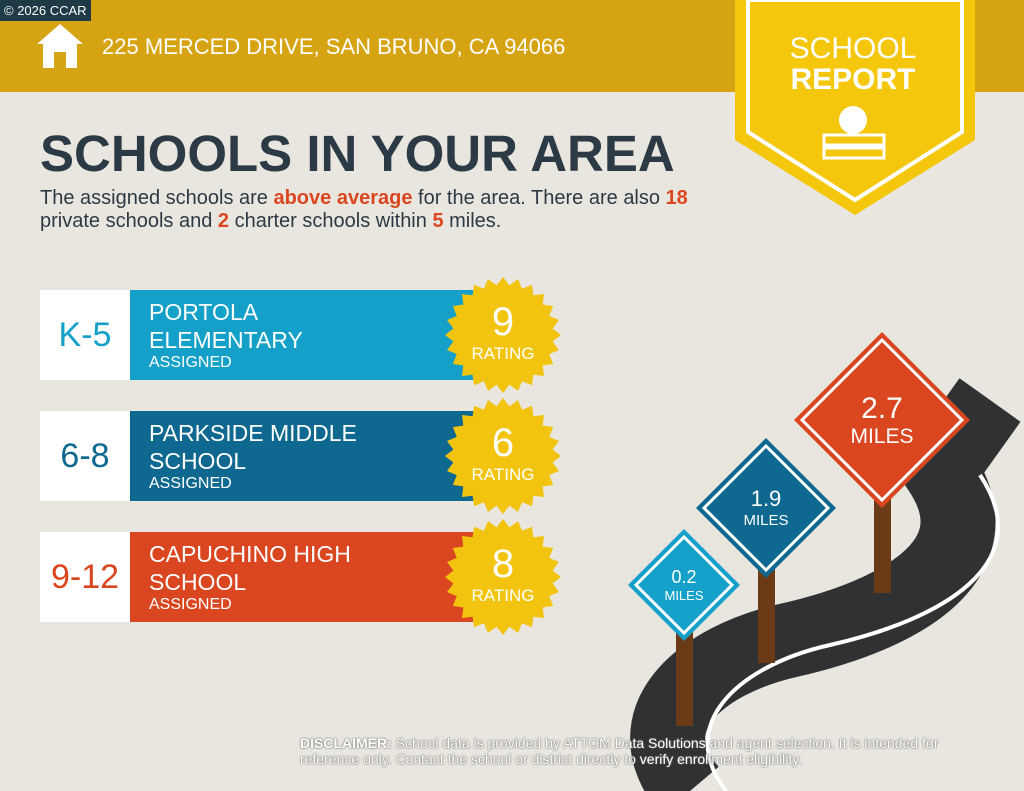 The image size is (1024, 791). I want to click on school-name: CAPUCHINO HIGH SCHOOL, so click(250, 568).